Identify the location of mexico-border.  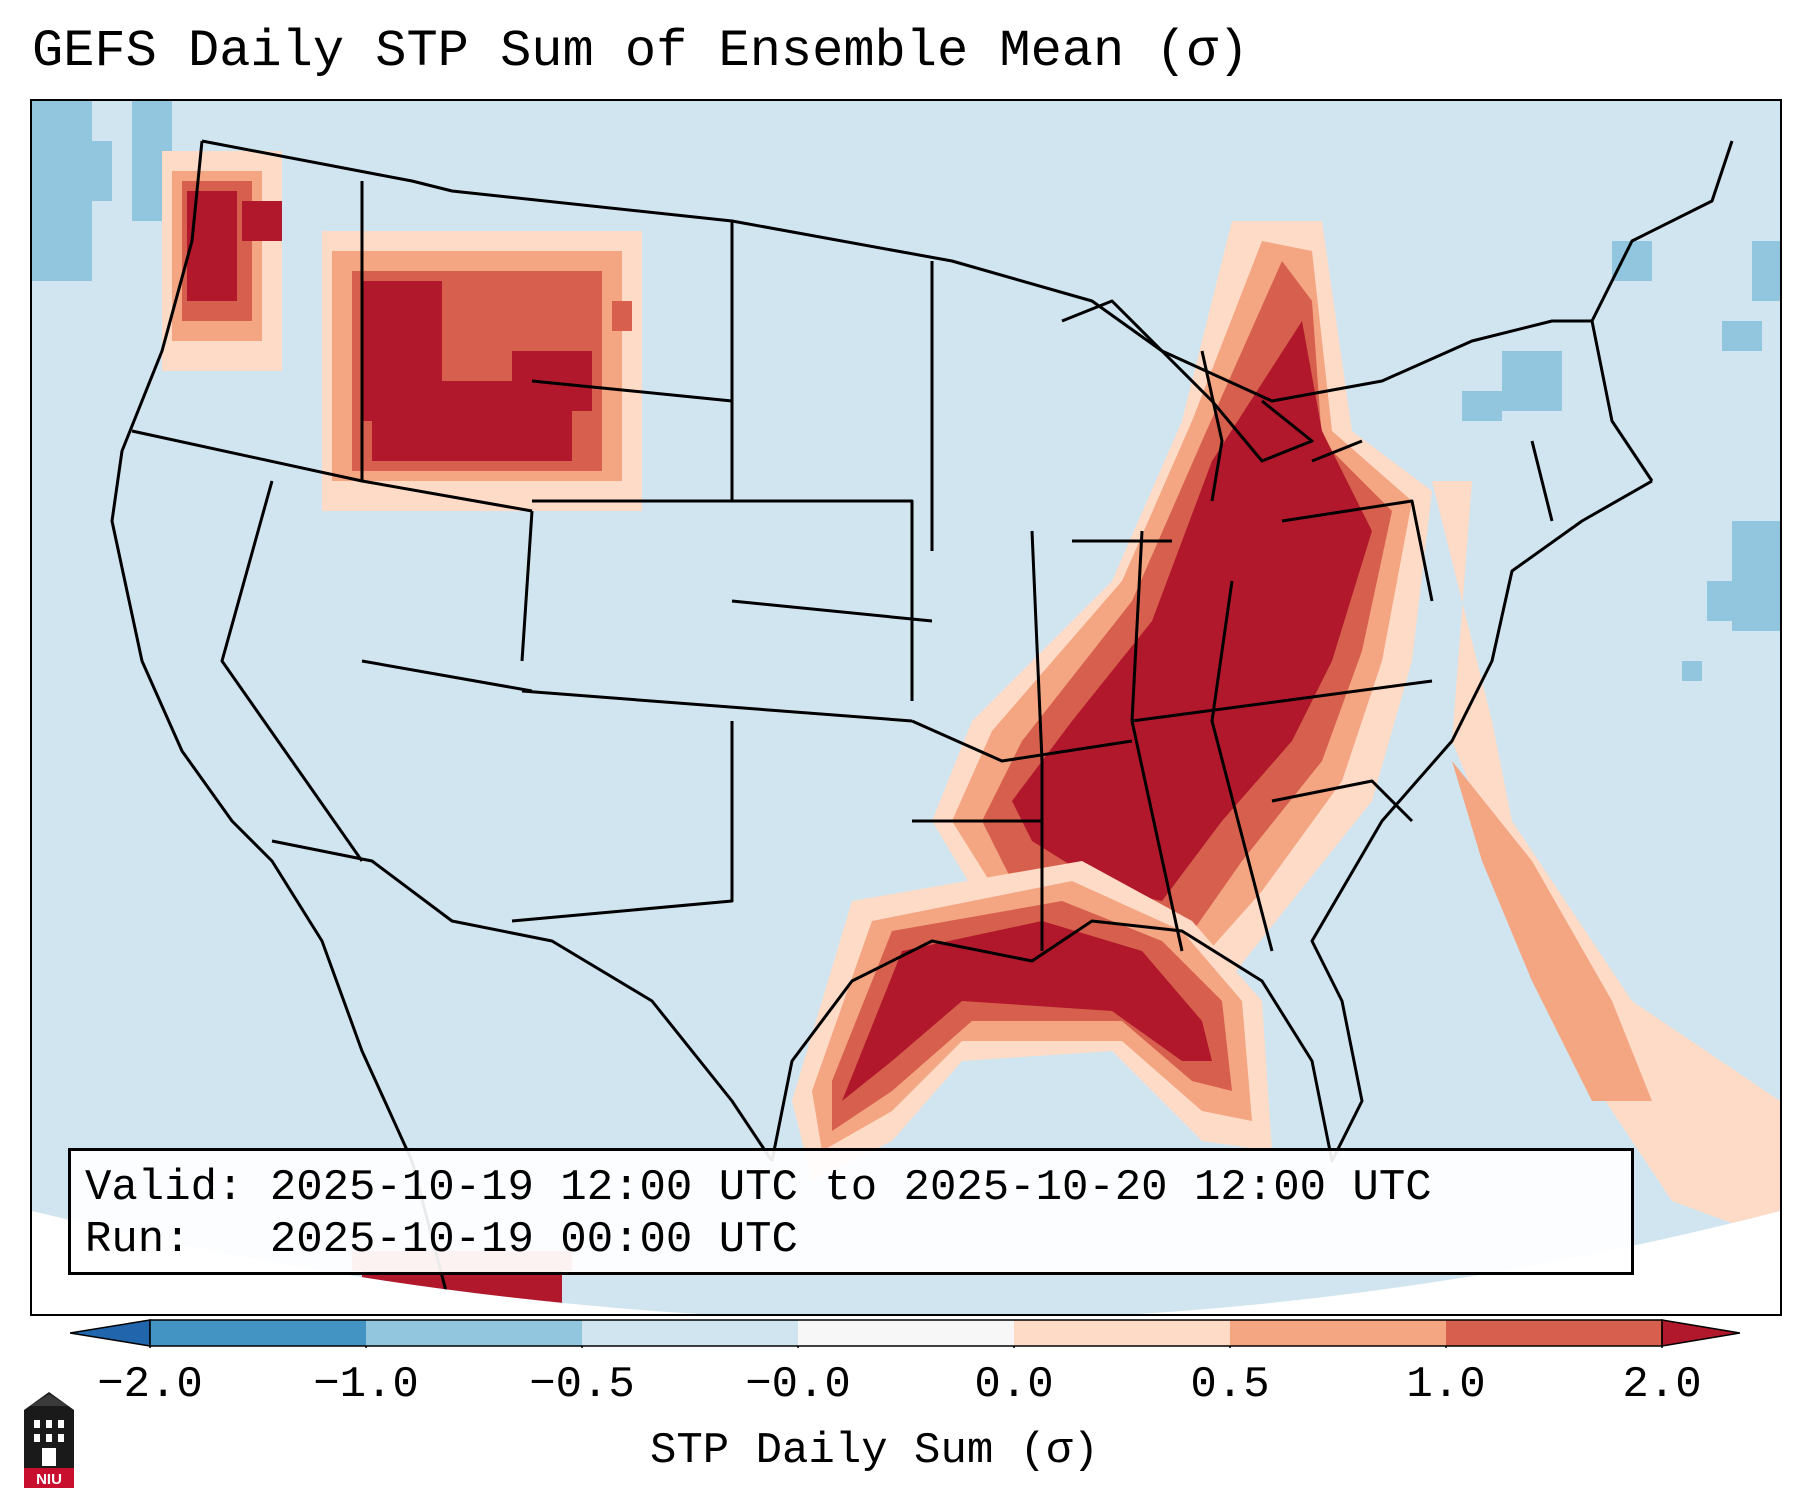
(522, 1000).